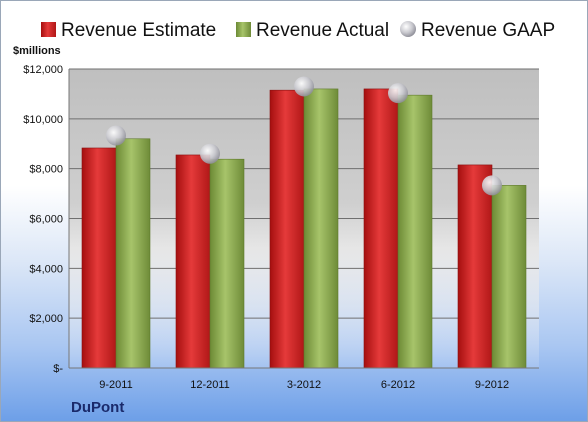 The height and width of the screenshot is (422, 588). Describe the element at coordinates (243, 29) in the screenshot. I see `legend-swatch-actual` at that location.